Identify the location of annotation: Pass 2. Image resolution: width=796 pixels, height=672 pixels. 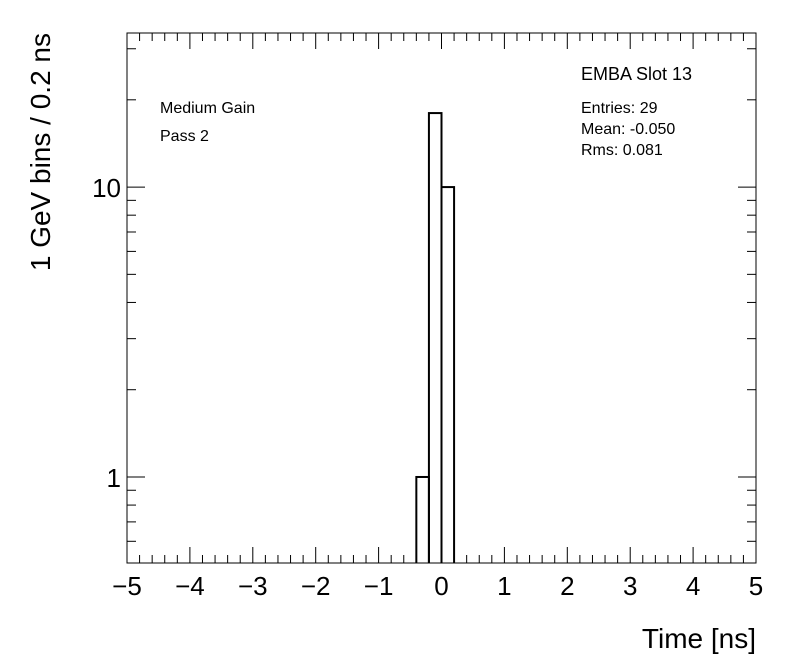
(184, 136).